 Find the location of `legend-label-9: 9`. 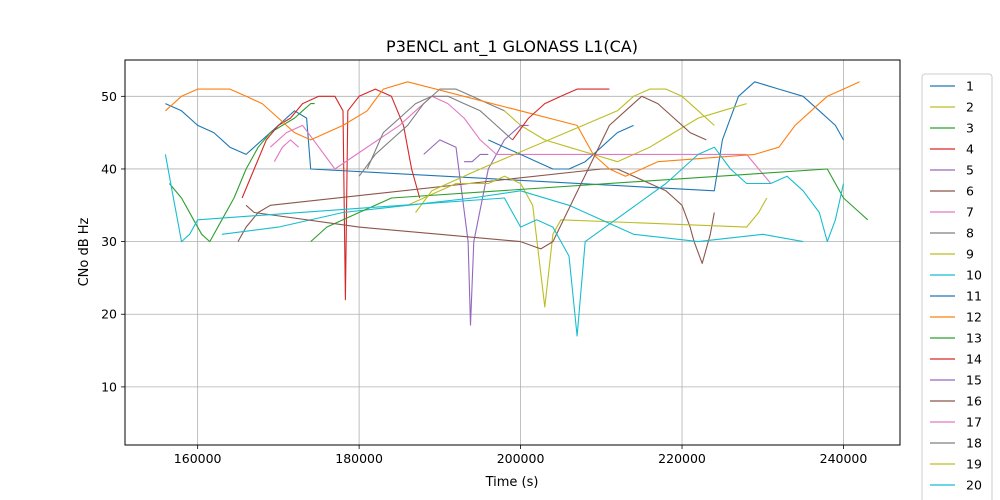

legend-label-9: 9 is located at coordinates (970, 254).